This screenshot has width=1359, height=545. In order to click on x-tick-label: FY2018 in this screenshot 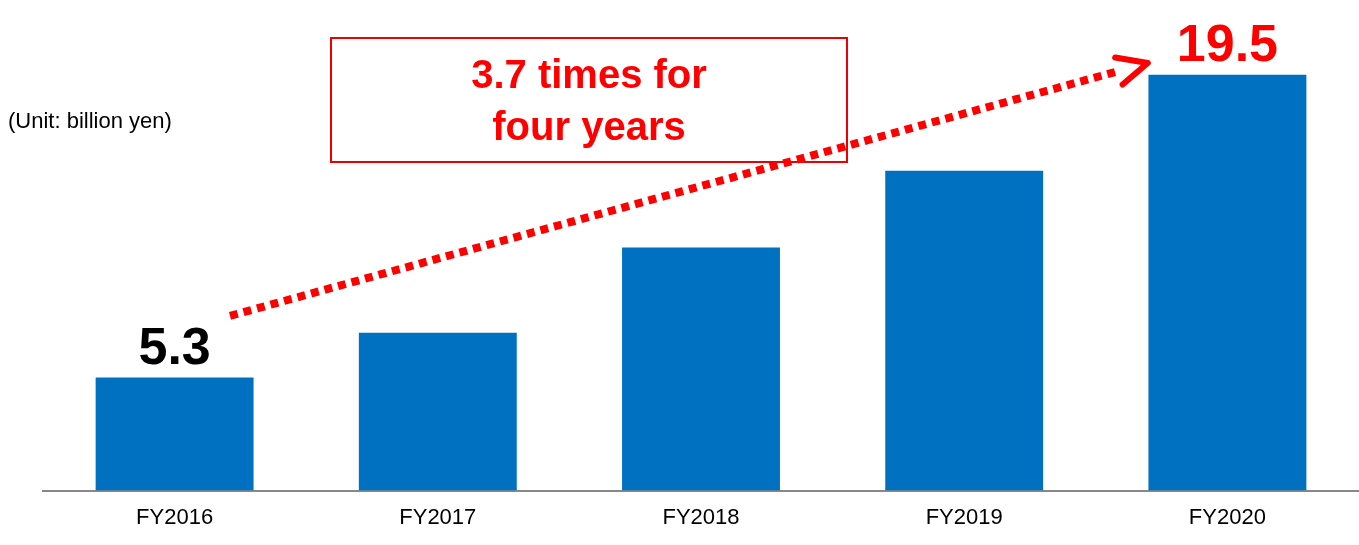, I will do `click(701, 516)`.